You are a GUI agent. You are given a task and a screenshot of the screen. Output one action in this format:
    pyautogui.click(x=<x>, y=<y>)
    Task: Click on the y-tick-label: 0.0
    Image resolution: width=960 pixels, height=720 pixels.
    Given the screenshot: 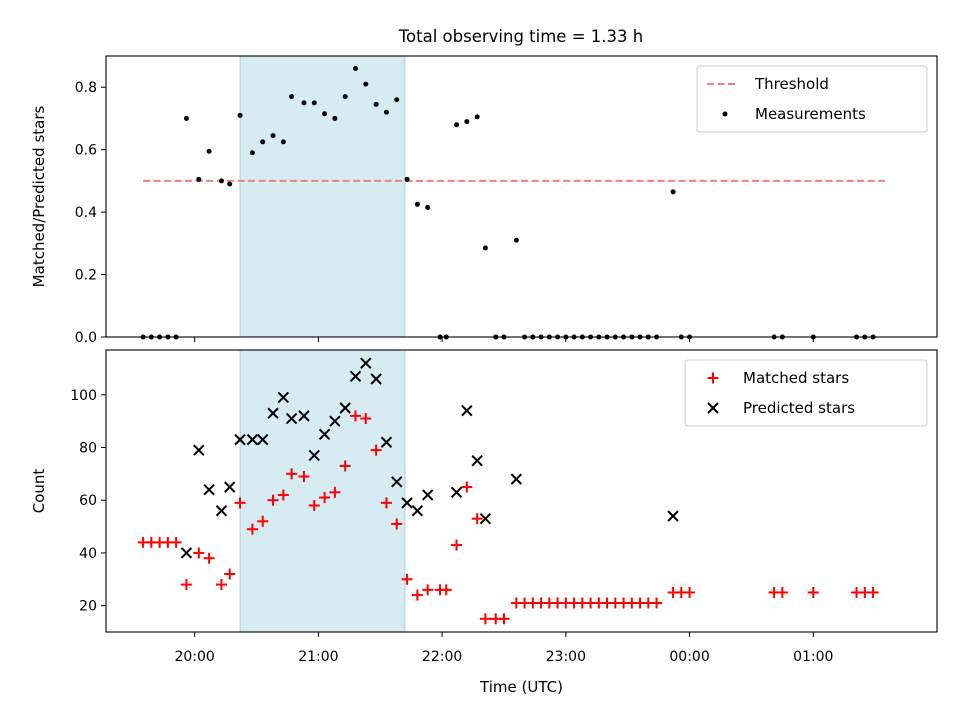 What is the action you would take?
    pyautogui.click(x=86, y=338)
    